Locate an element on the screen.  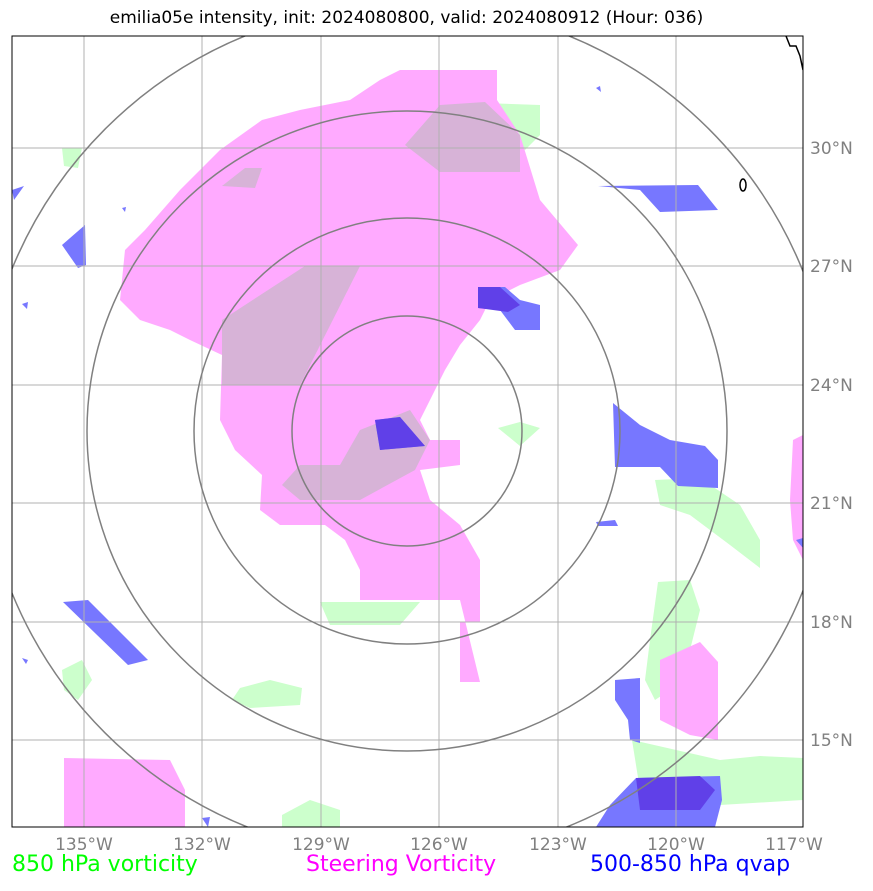
lat-label: 30°N is located at coordinates (831, 149).